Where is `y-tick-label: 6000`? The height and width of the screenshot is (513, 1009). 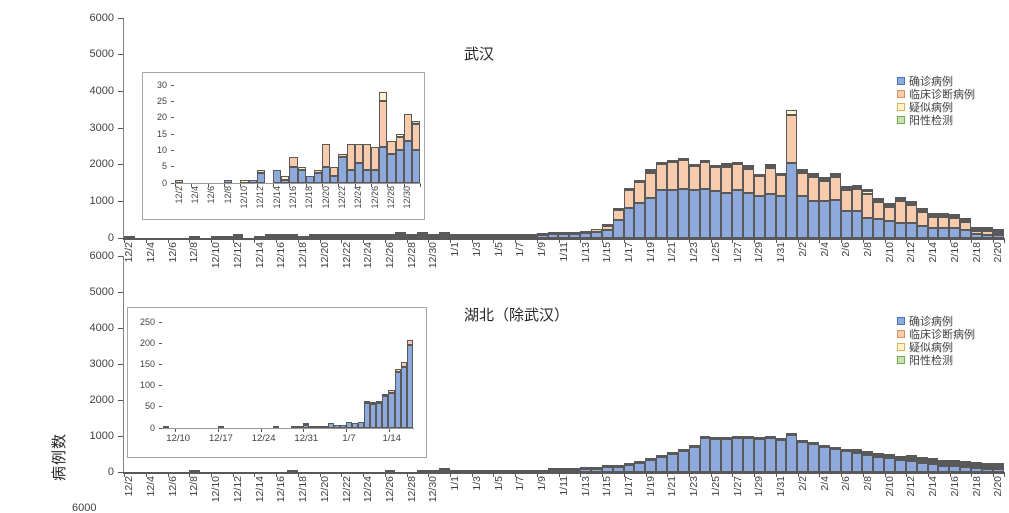 y-tick-label: 6000 is located at coordinates (101, 255).